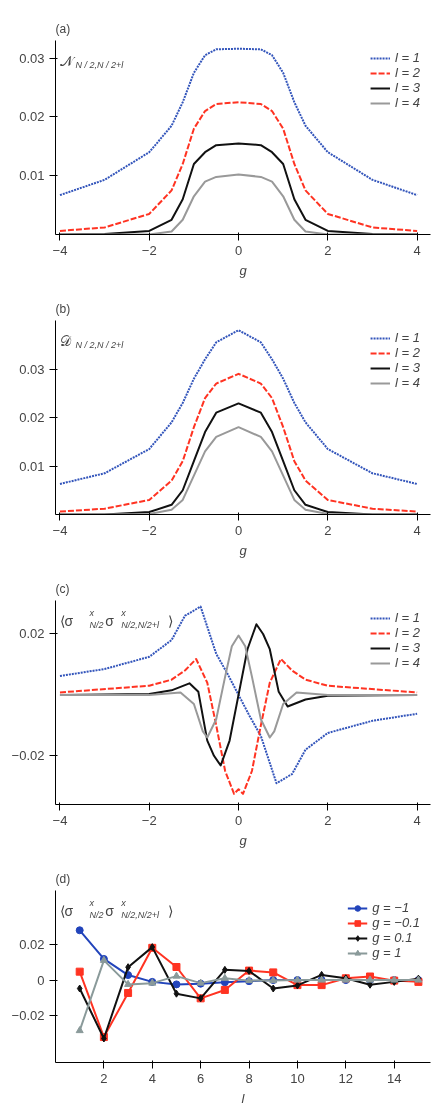  I want to click on x-tick-label: 10, so click(297, 1078).